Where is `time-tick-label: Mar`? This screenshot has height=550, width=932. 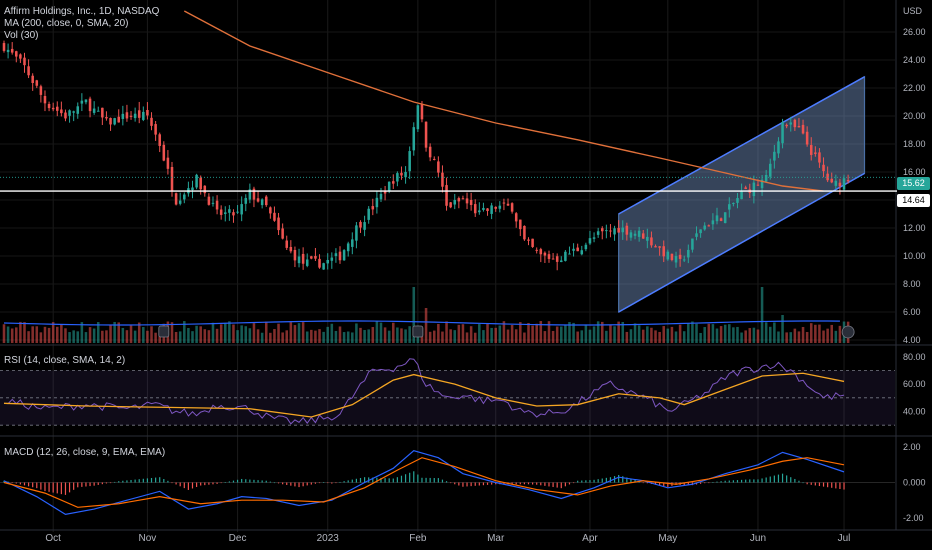 time-tick-label: Mar is located at coordinates (496, 538).